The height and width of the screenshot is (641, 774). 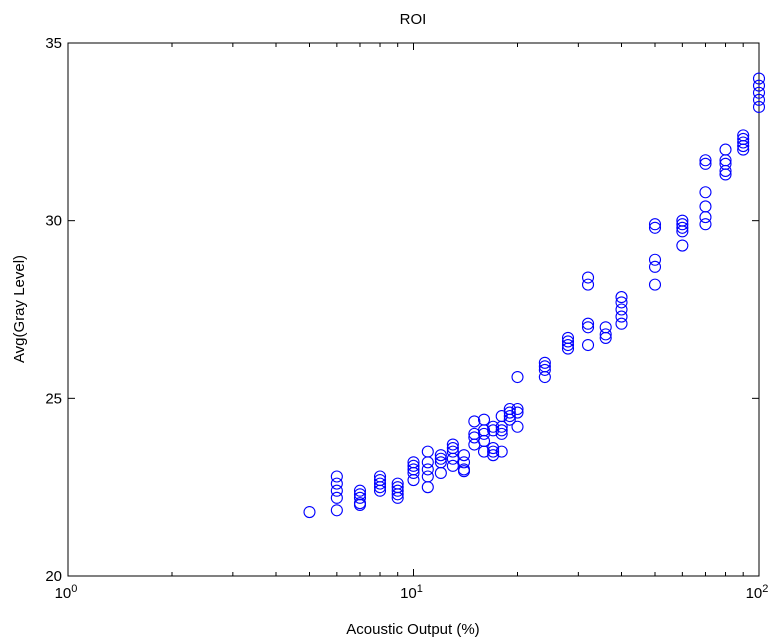 I want to click on y-tick-label: 35, so click(x=53, y=43).